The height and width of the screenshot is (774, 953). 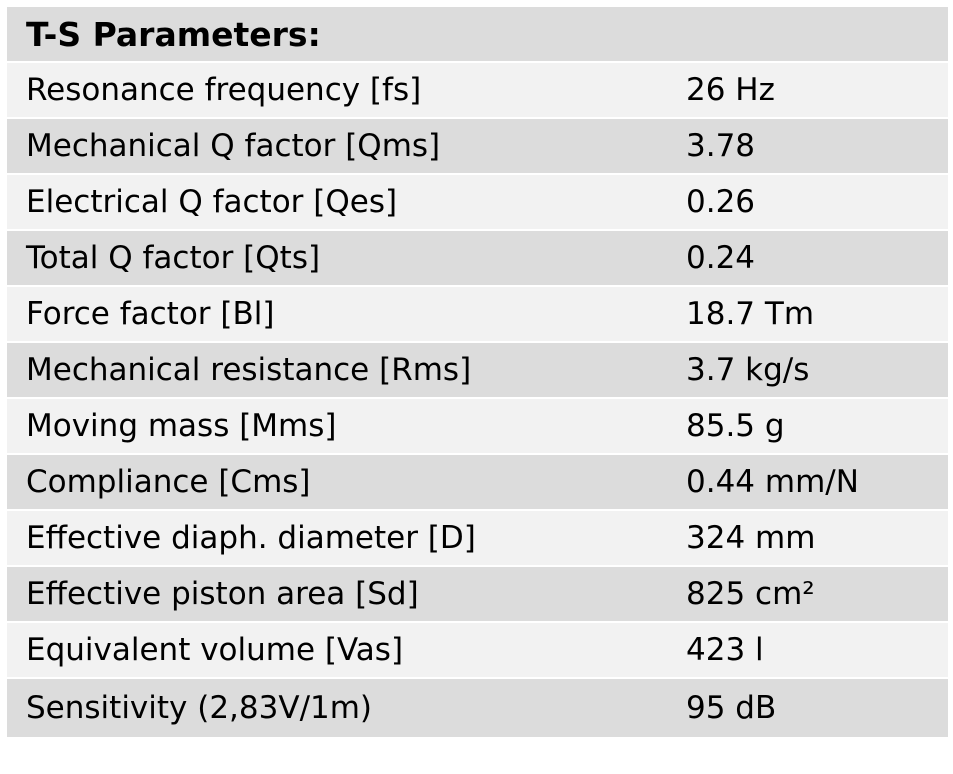 I want to click on table-row: Total Q factor [Qts] 0.24, so click(x=477, y=259).